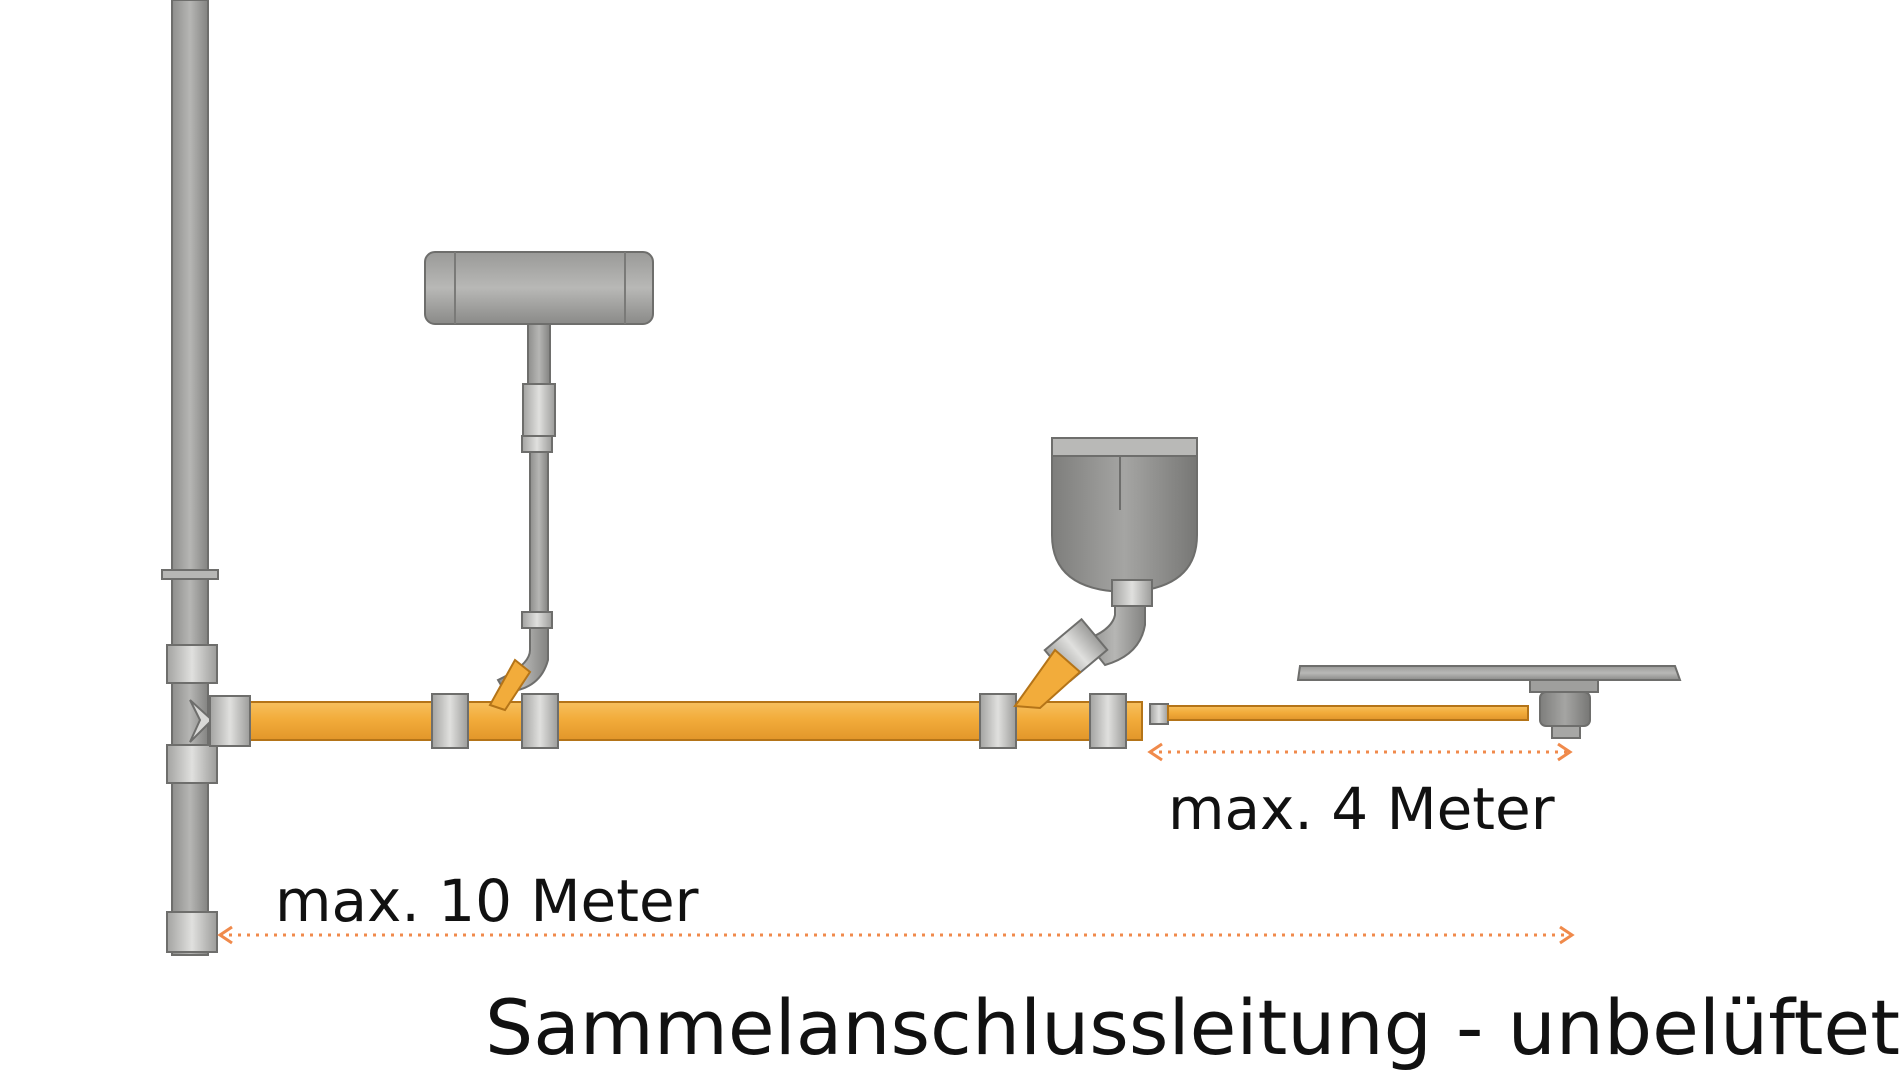  I want to click on downpipe-stack, so click(190, 478).